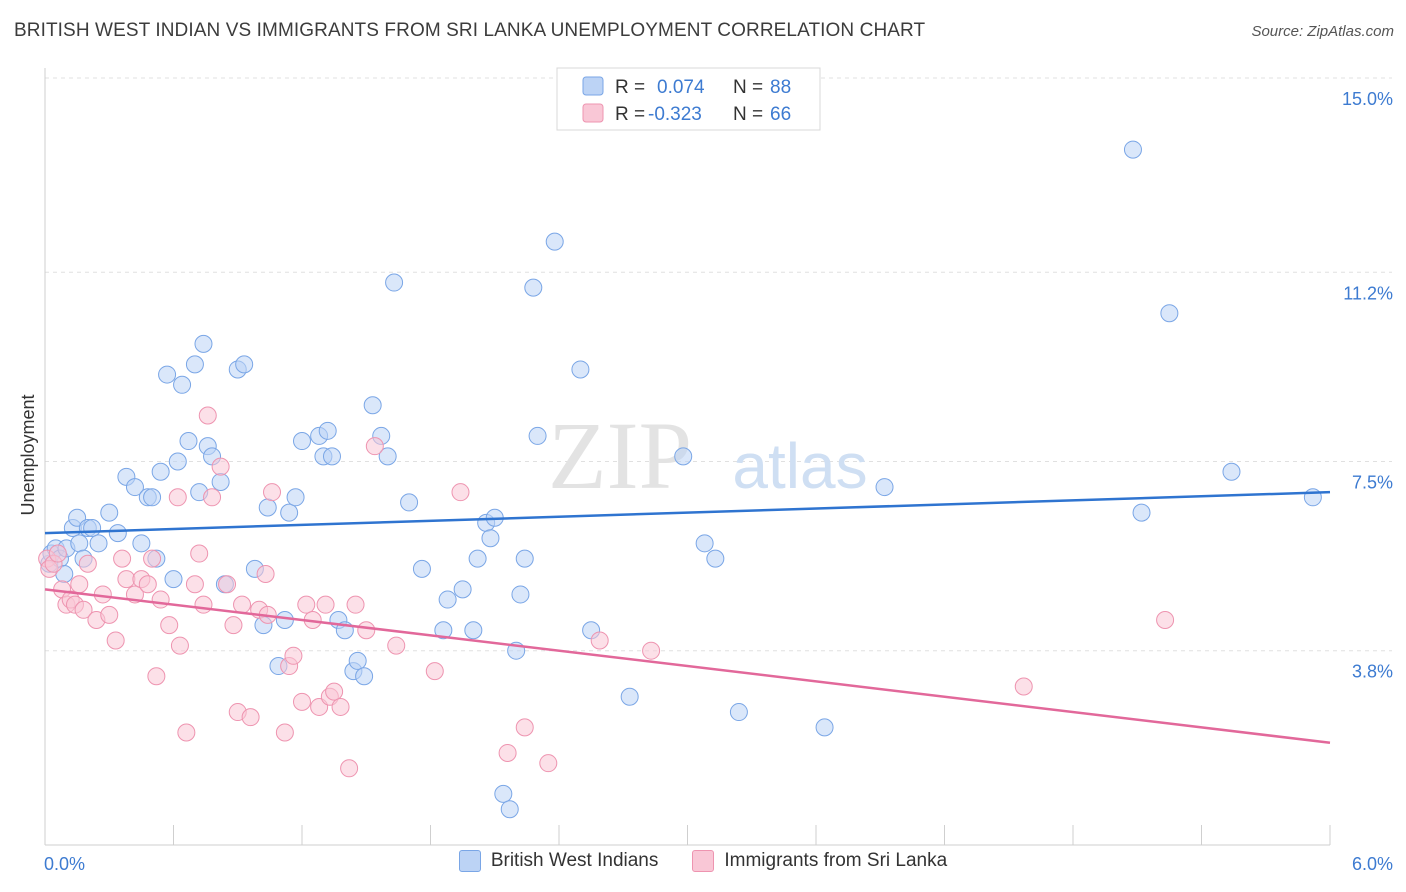  Describe the element at coordinates (688, 99) in the screenshot. I see `stats-legend: R = 0.074 N = 88 R = -0.323 N = 66` at that location.